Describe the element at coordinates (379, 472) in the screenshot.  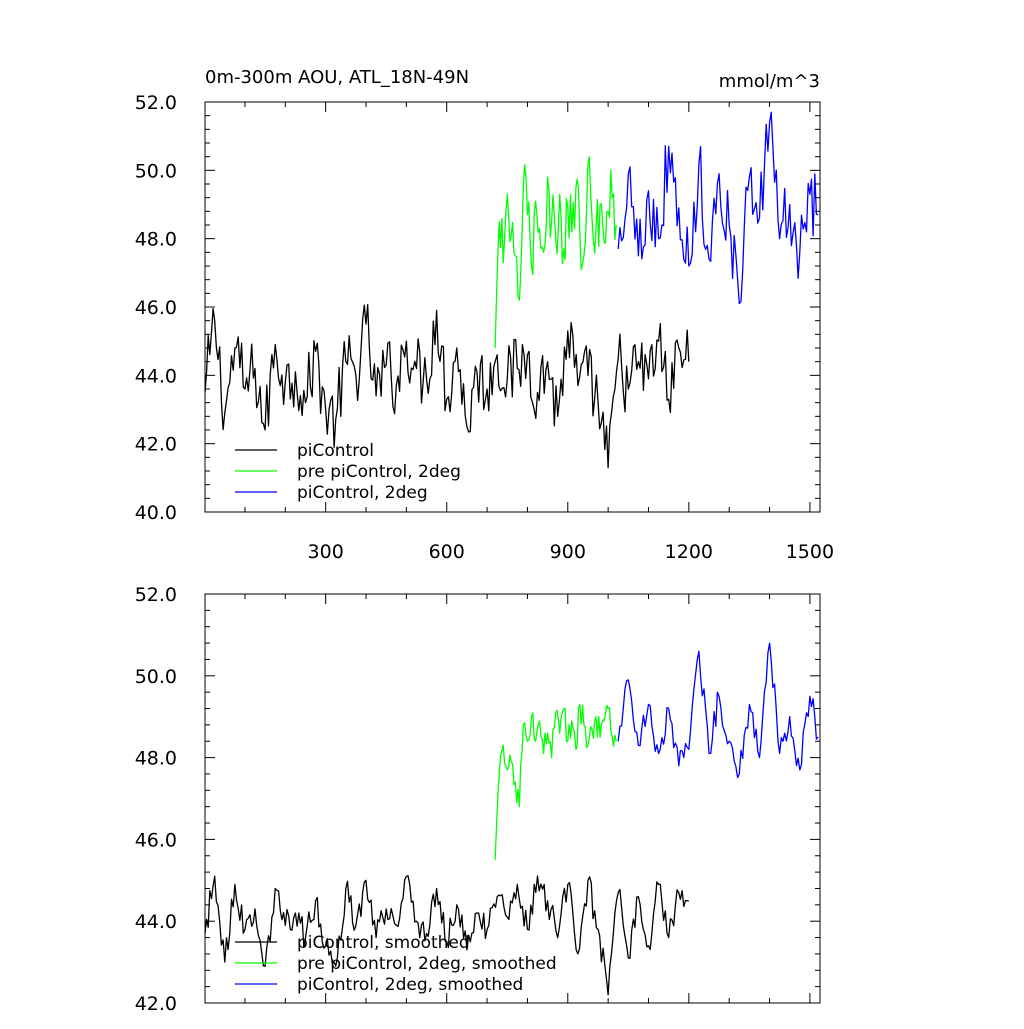
I see `legend-label: pre piControl, 2deg` at that location.